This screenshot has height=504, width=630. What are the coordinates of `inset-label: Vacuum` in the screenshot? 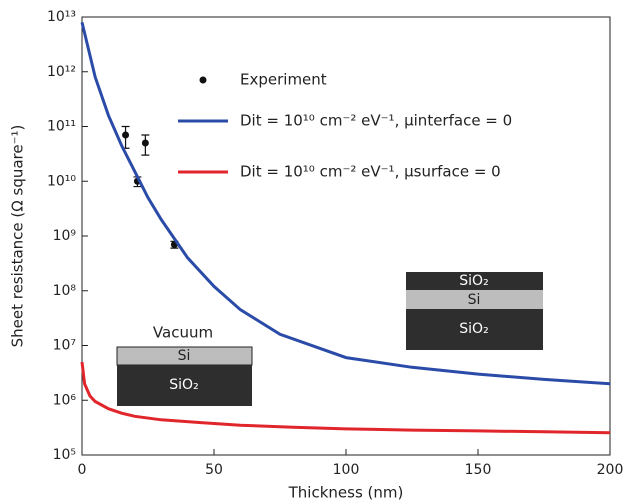 It's located at (183, 333).